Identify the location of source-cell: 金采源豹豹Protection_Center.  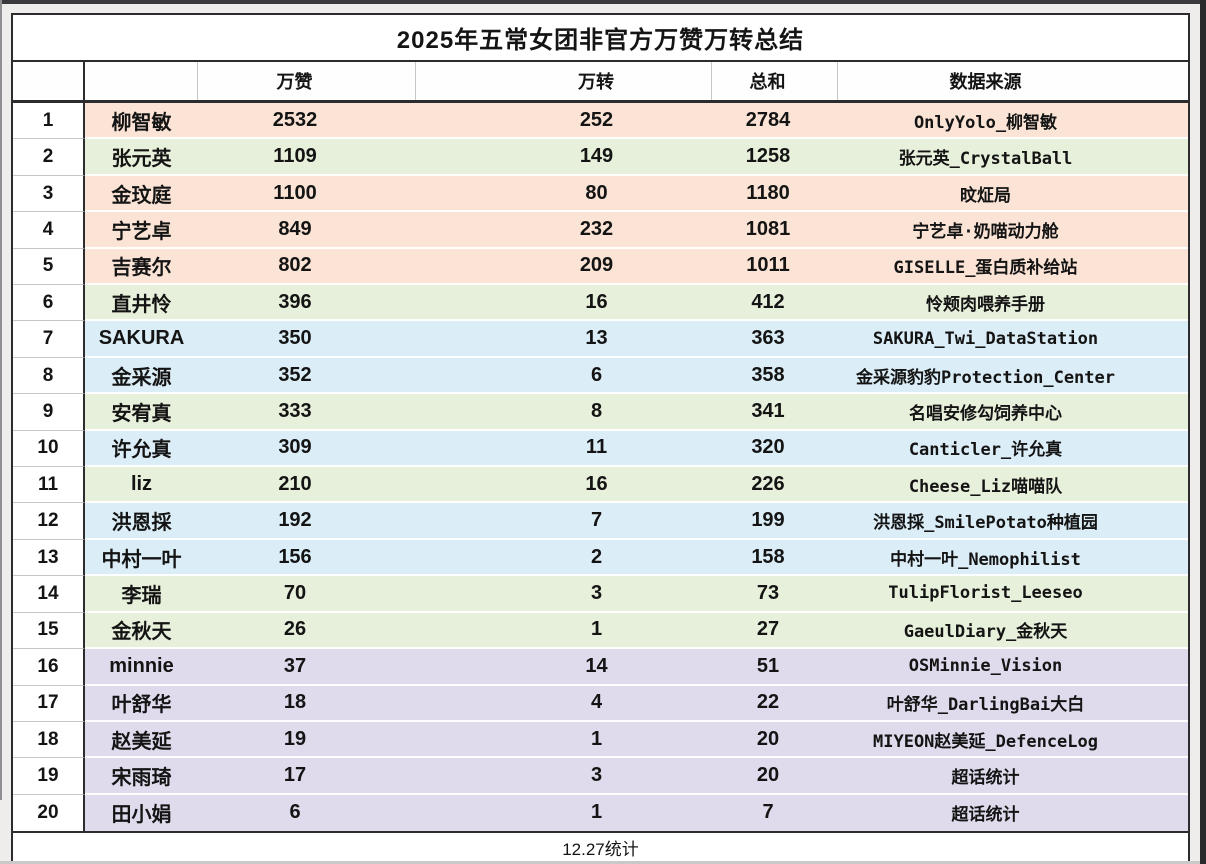
(985, 377).